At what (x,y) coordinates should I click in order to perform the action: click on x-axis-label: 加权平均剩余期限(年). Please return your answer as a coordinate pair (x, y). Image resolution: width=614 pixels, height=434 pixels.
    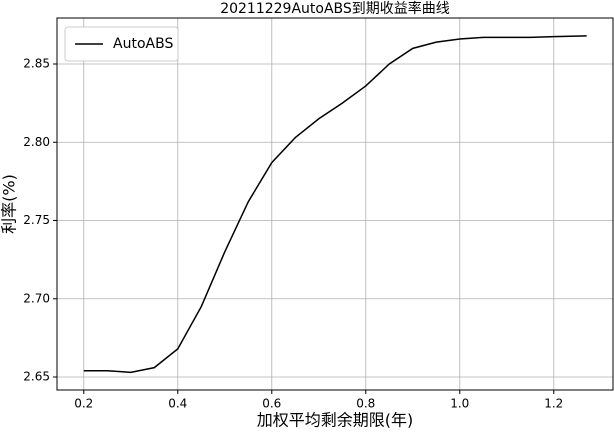
    Looking at the image, I should click on (335, 420).